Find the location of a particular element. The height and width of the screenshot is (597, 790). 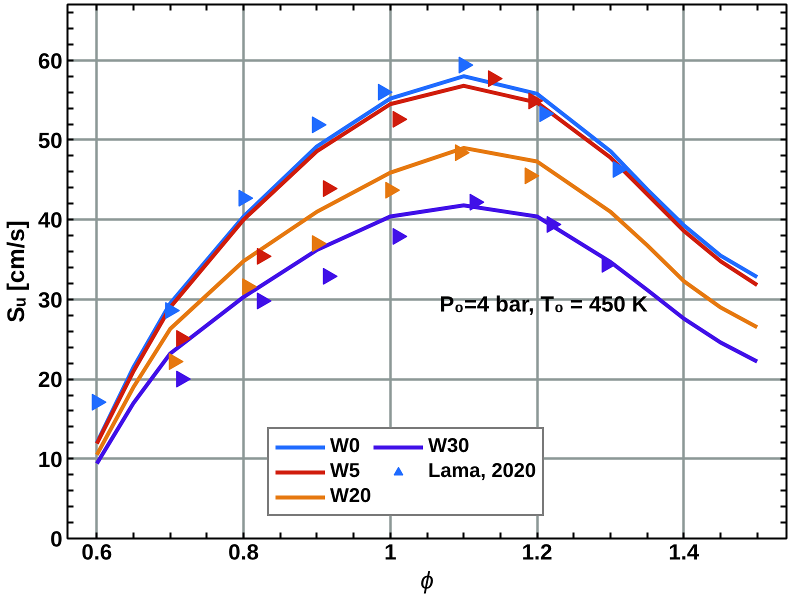

y-tick-label: 50 is located at coordinates (50, 140).